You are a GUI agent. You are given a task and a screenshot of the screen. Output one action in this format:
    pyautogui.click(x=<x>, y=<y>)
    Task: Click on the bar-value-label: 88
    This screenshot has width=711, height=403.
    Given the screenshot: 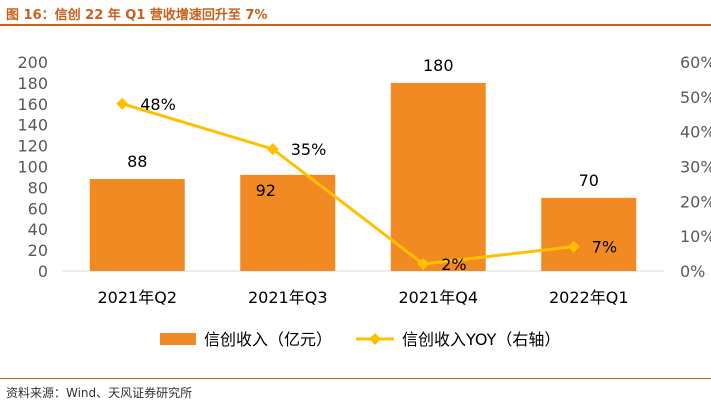 What is the action you would take?
    pyautogui.click(x=137, y=161)
    